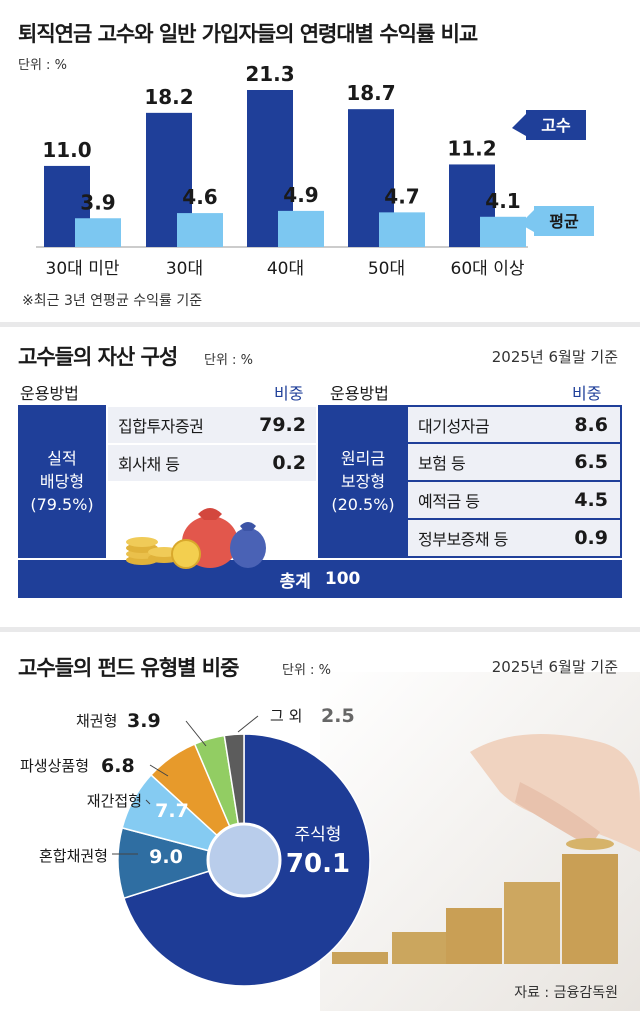 This screenshot has height=1011, width=640. Describe the element at coordinates (282, 425) in the screenshot. I see `row-value: 79.2` at that location.